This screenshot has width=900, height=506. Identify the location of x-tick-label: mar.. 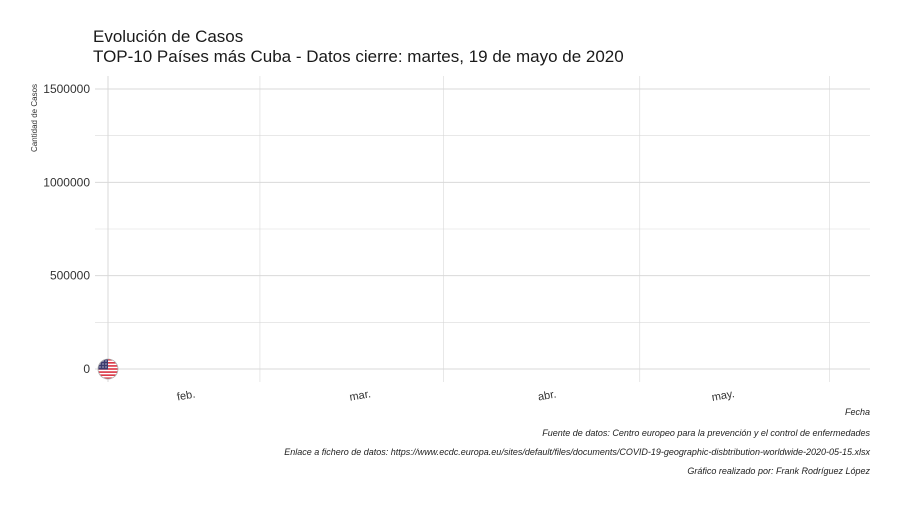
(360, 396).